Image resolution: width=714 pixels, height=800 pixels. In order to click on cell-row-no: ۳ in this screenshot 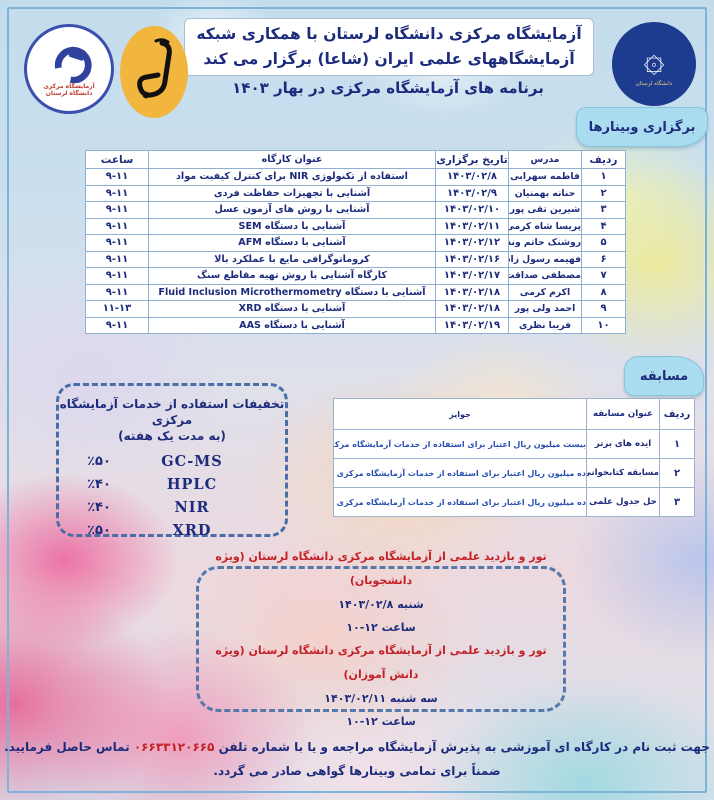, I will do `click(603, 210)`.